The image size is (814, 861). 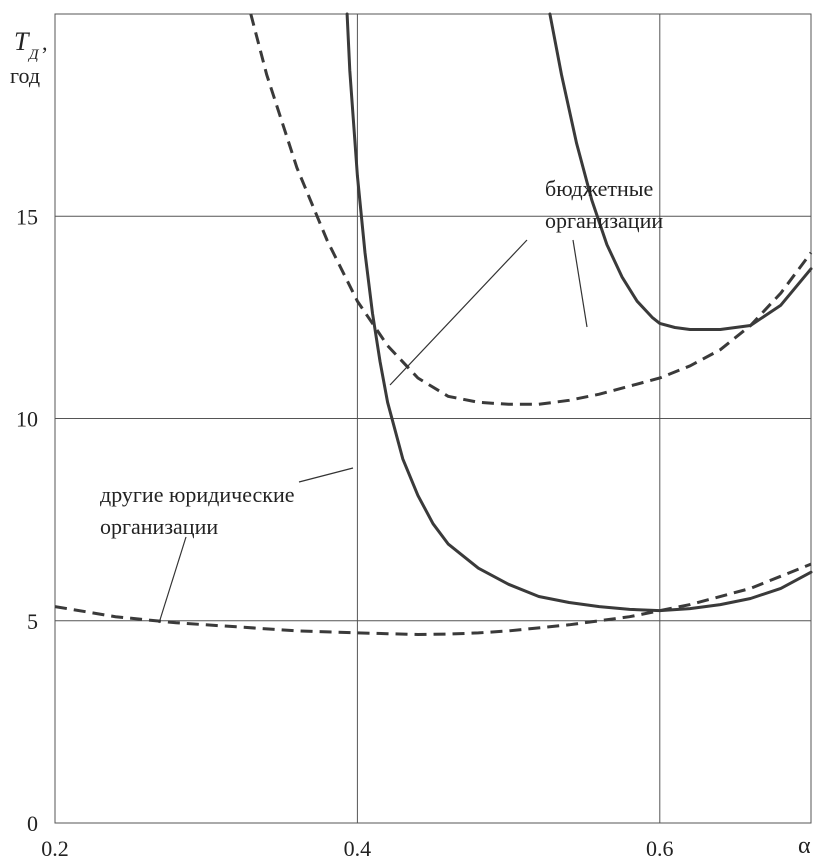 What do you see at coordinates (27, 216) in the screenshot?
I see `y-tick-label: 15` at bounding box center [27, 216].